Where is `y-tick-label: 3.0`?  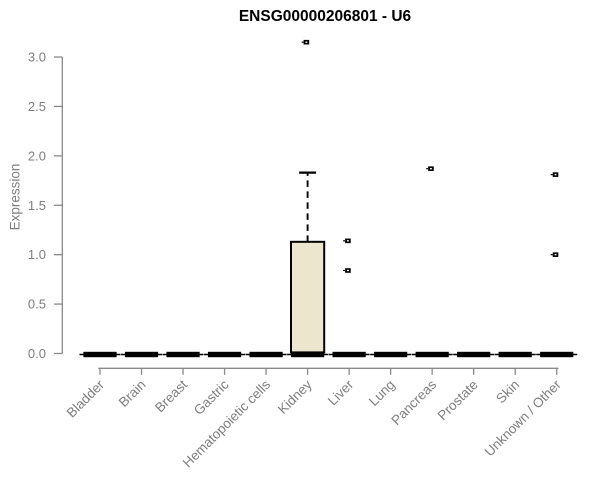
y-tick-label: 3.0 is located at coordinates (37, 57).